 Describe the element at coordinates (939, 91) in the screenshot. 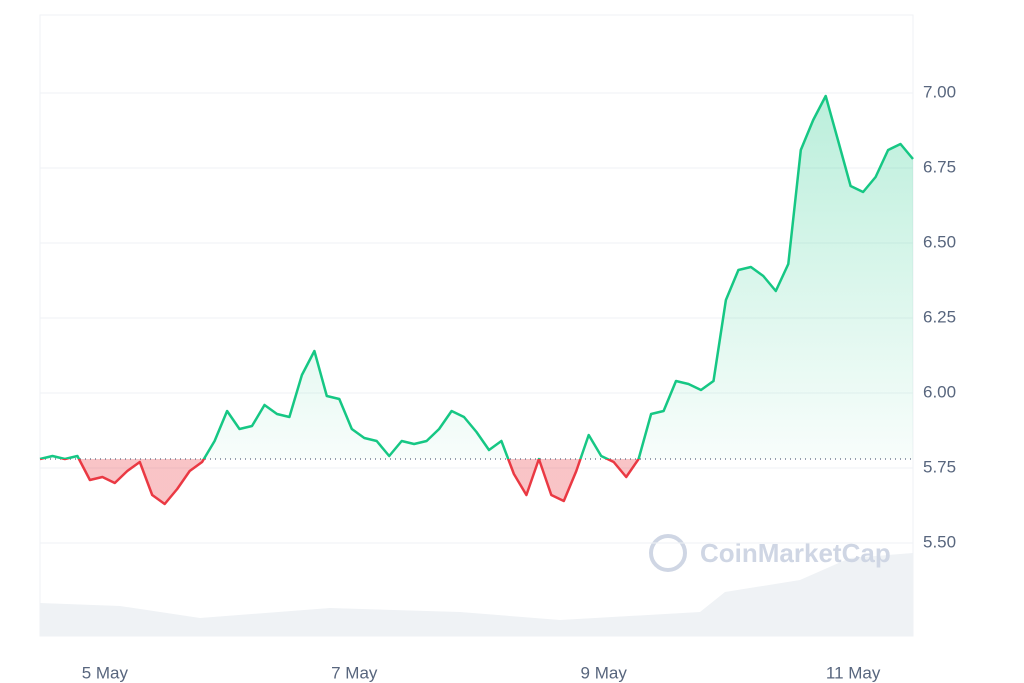

I see `y-tick-label: 7.00` at that location.